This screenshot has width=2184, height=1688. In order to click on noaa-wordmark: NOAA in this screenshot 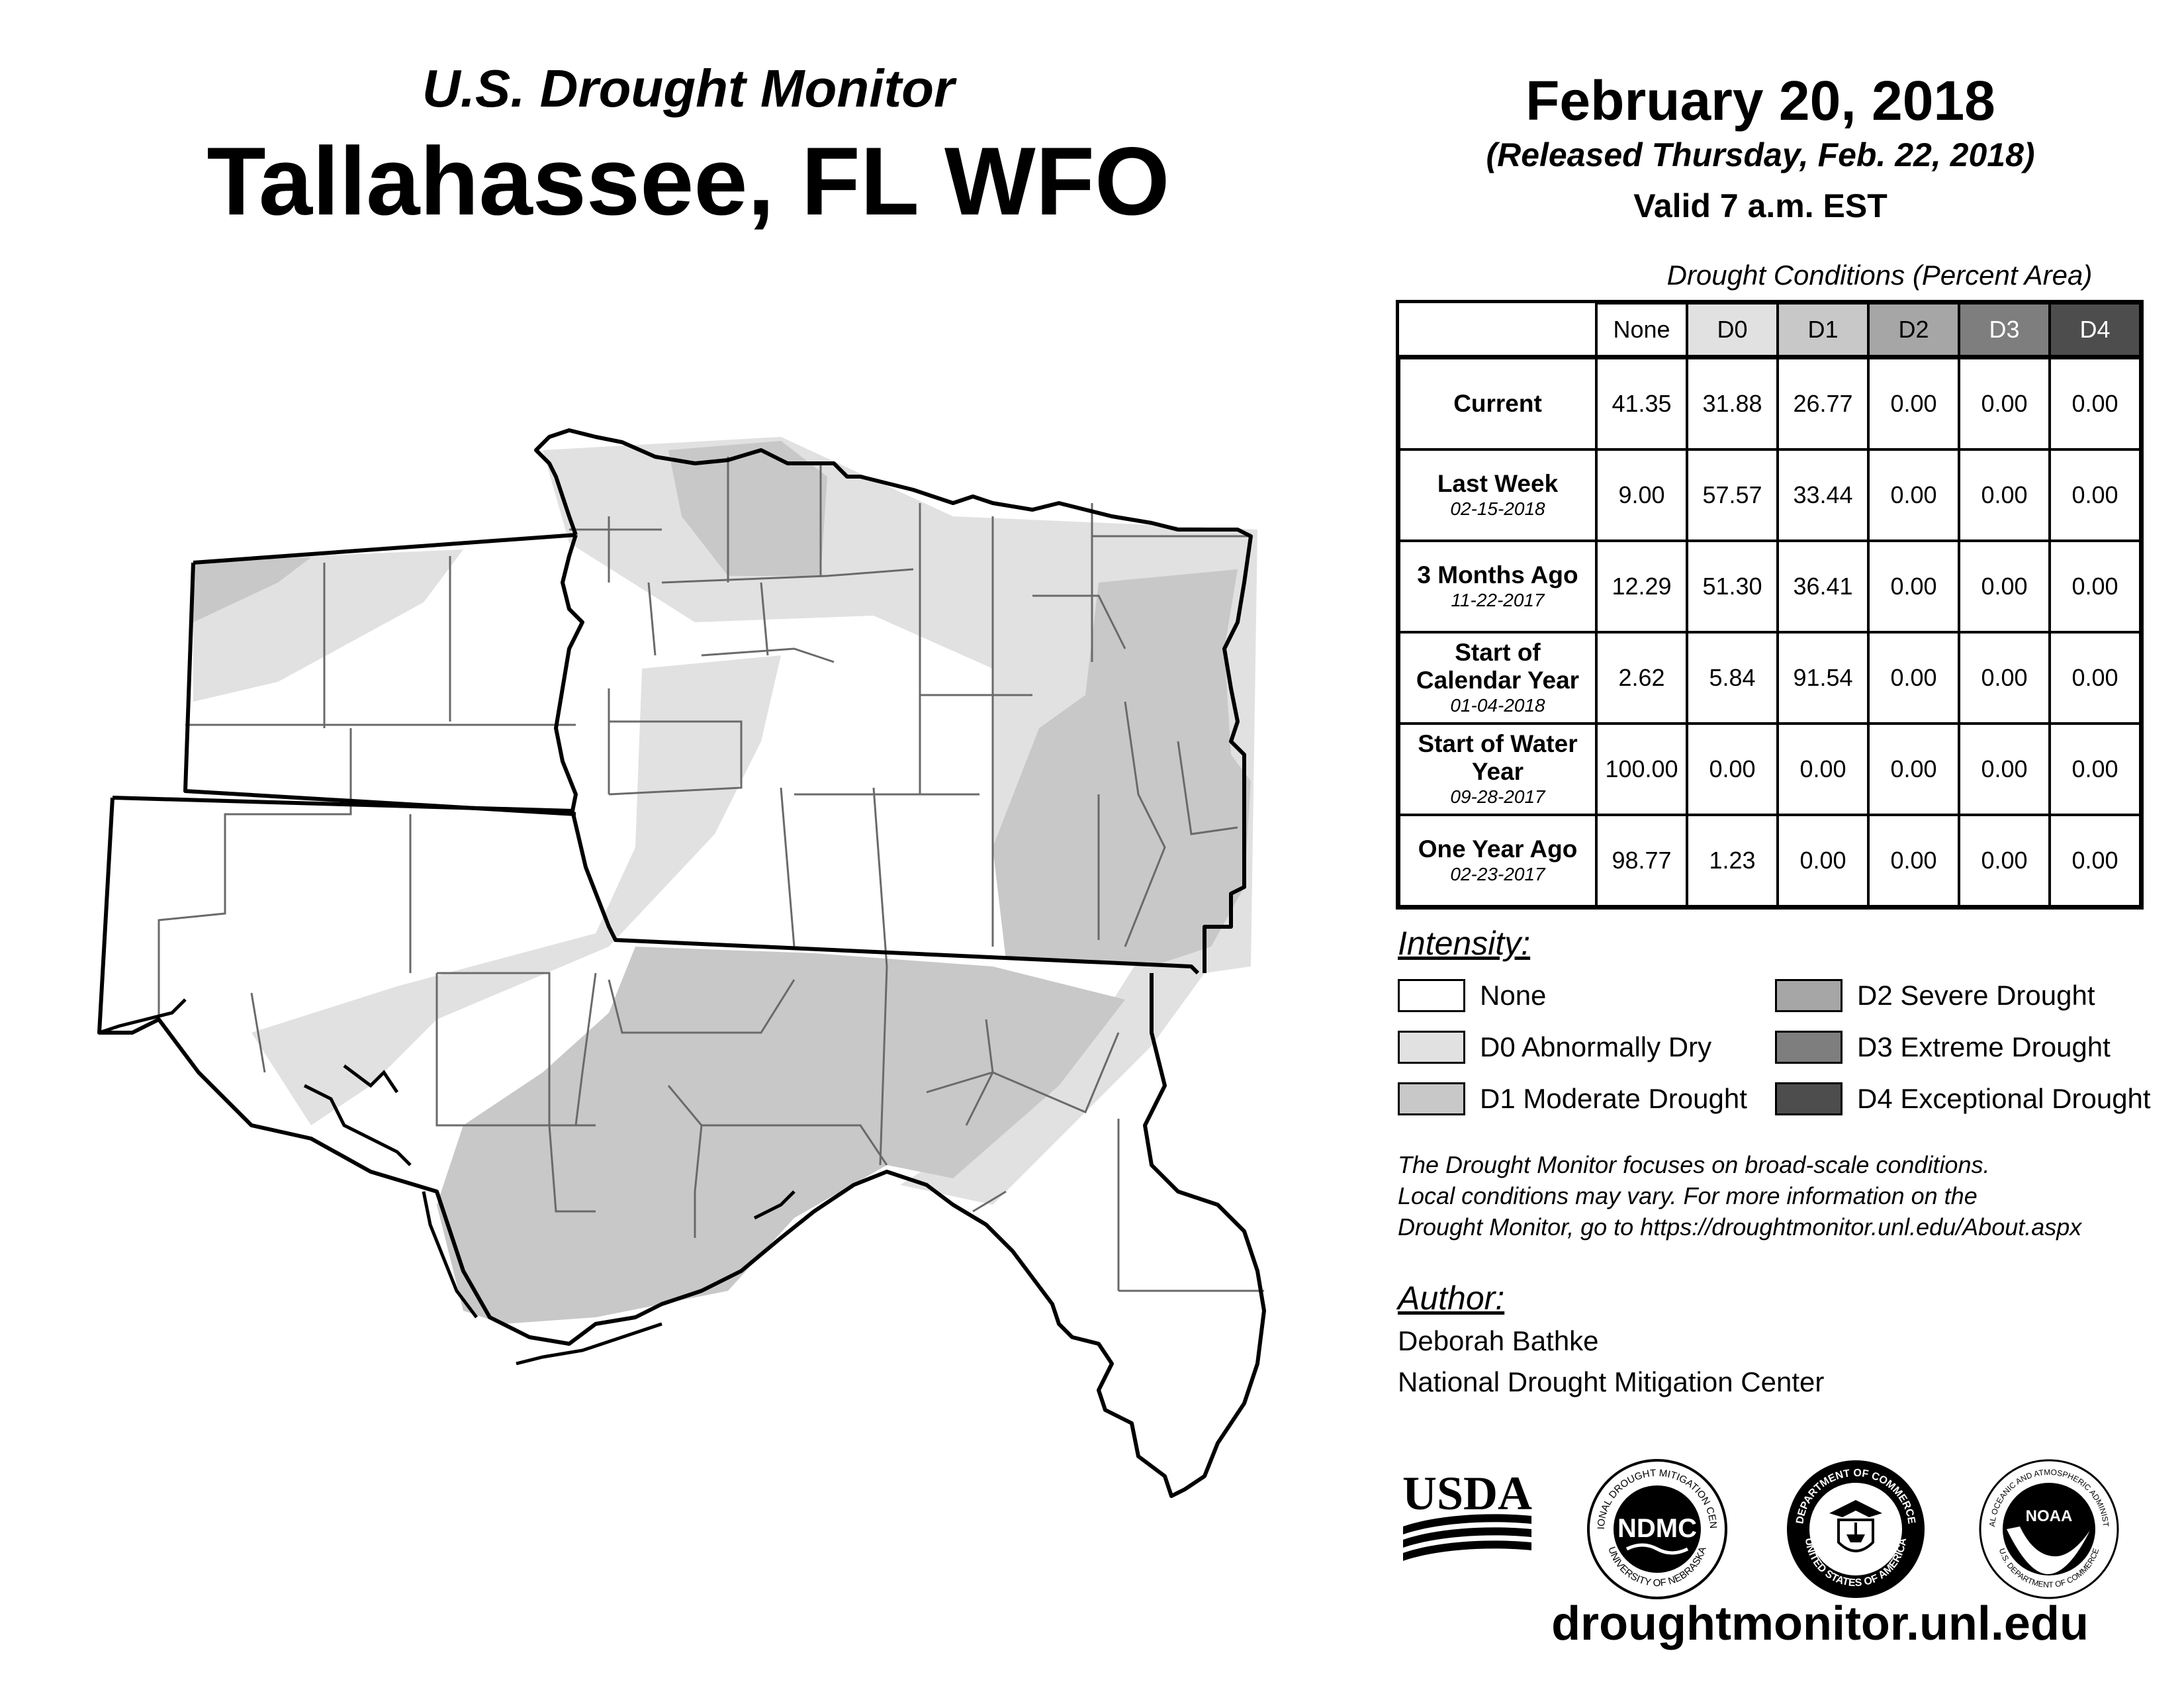, I will do `click(2049, 1516)`.